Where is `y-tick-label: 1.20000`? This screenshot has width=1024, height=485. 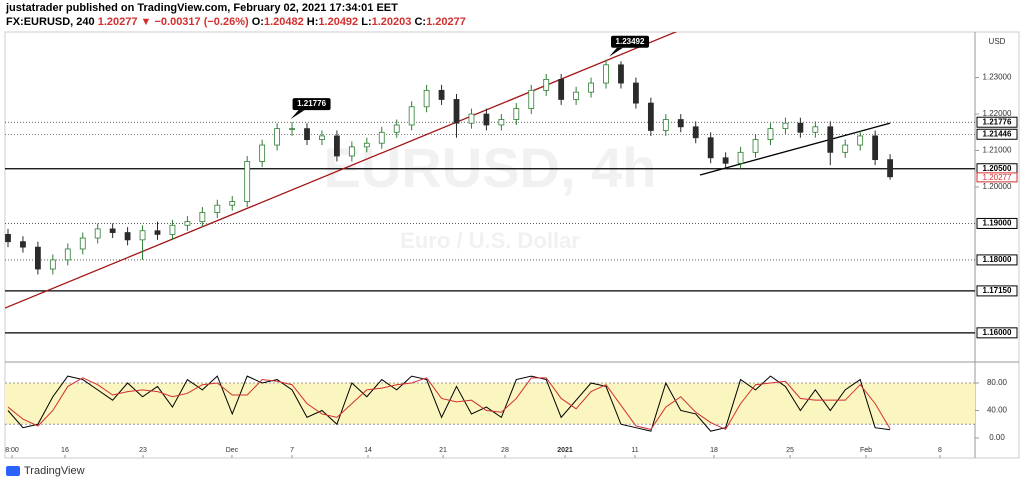
y-tick-label: 1.20000 is located at coordinates (997, 186).